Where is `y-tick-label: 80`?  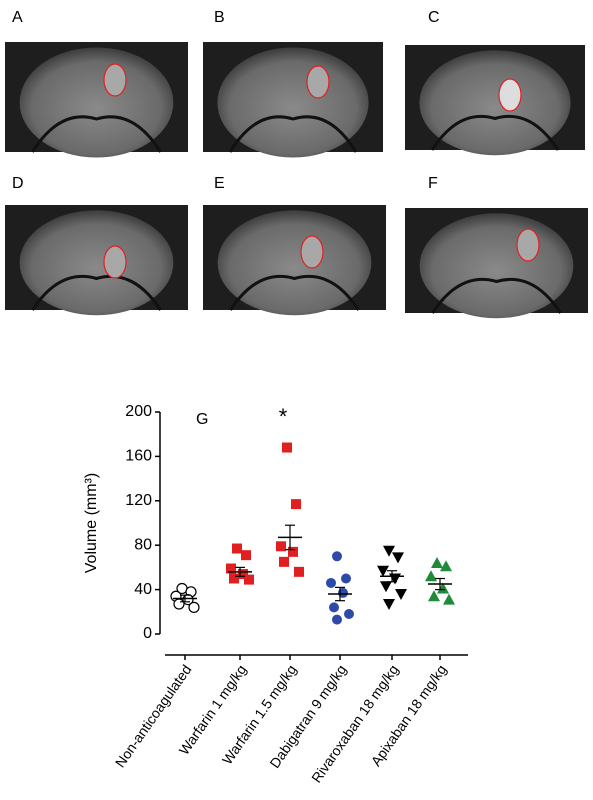
y-tick-label: 80 is located at coordinates (143, 544).